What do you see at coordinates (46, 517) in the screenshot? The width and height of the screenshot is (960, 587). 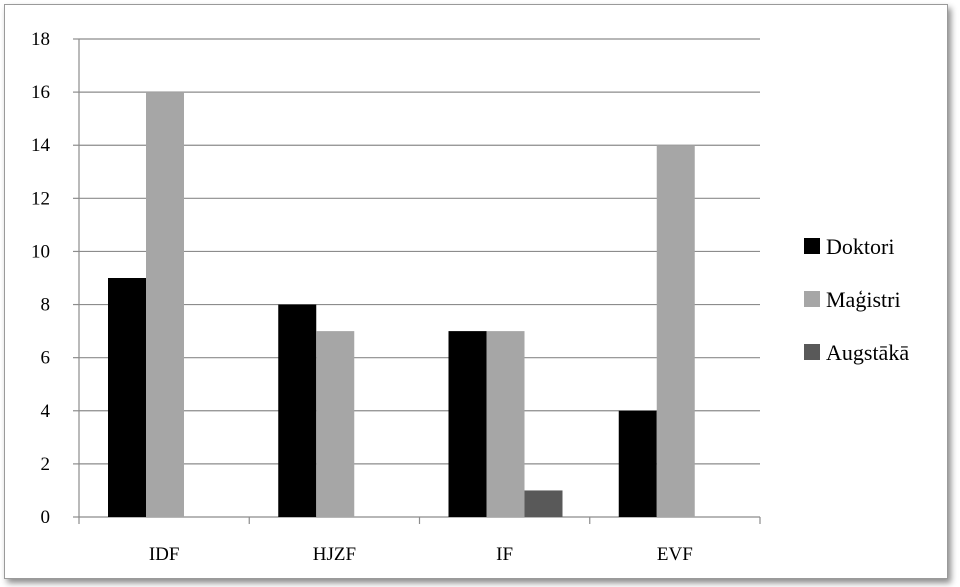 I see `y-tick-label: 0` at bounding box center [46, 517].